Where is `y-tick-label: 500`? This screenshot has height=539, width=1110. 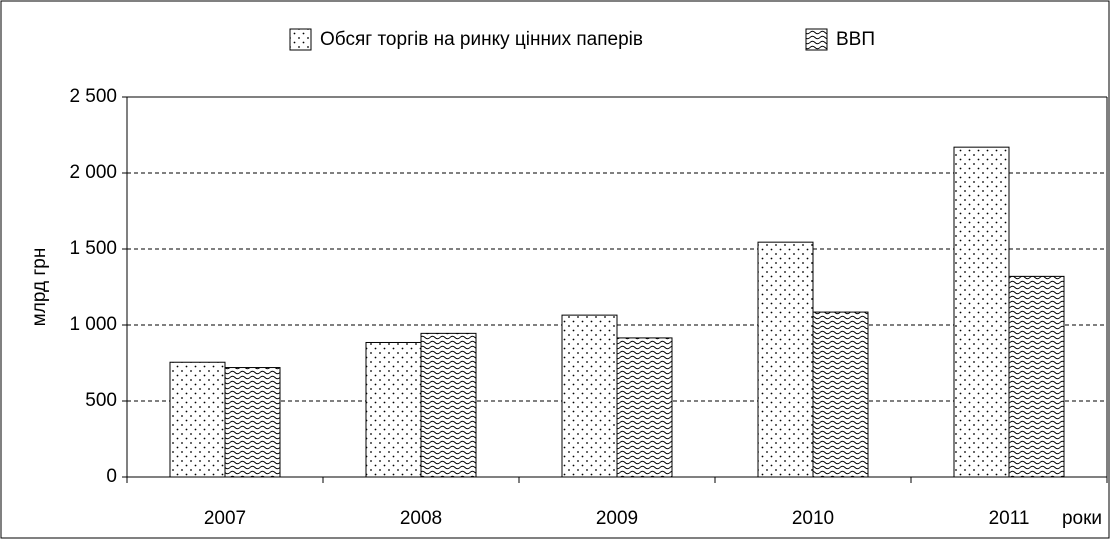
y-tick-label: 500 is located at coordinates (101, 400).